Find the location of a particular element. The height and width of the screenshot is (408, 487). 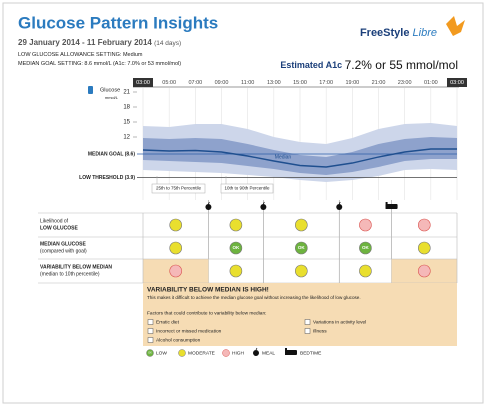

row-label: LOW GLUCOSE is located at coordinates (59, 228).